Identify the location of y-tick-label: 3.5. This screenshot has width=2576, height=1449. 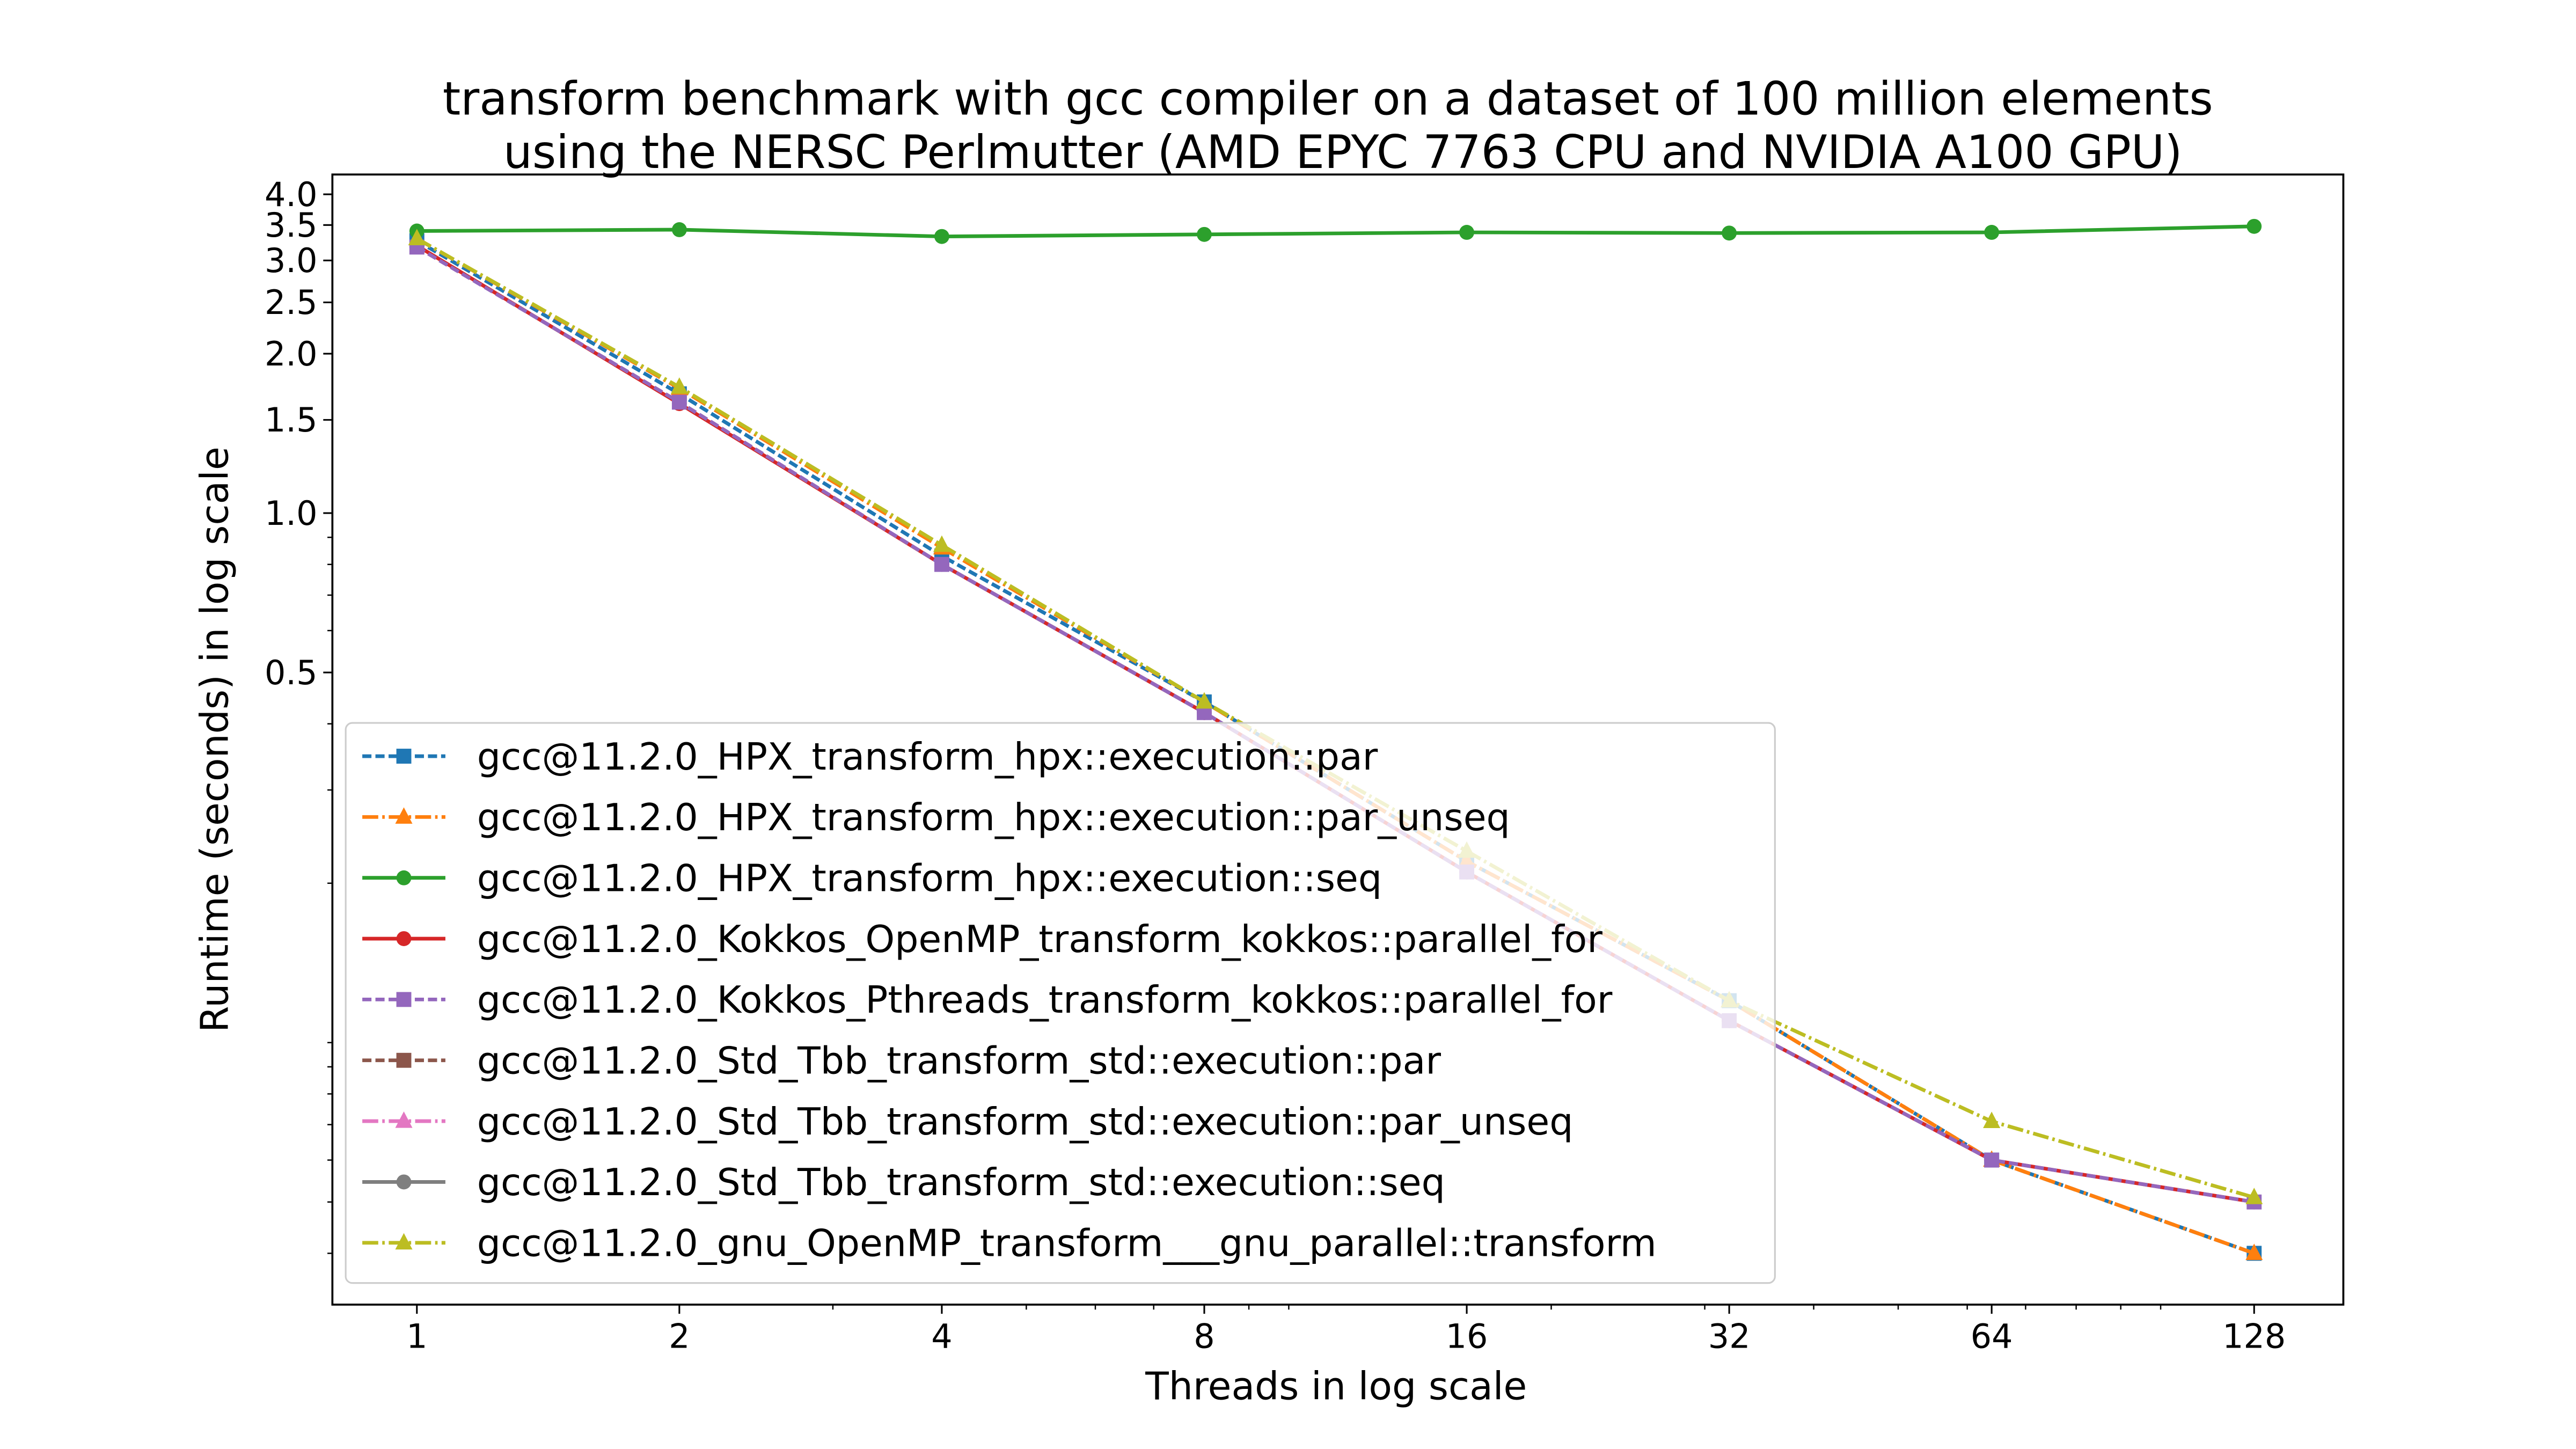
(291, 225).